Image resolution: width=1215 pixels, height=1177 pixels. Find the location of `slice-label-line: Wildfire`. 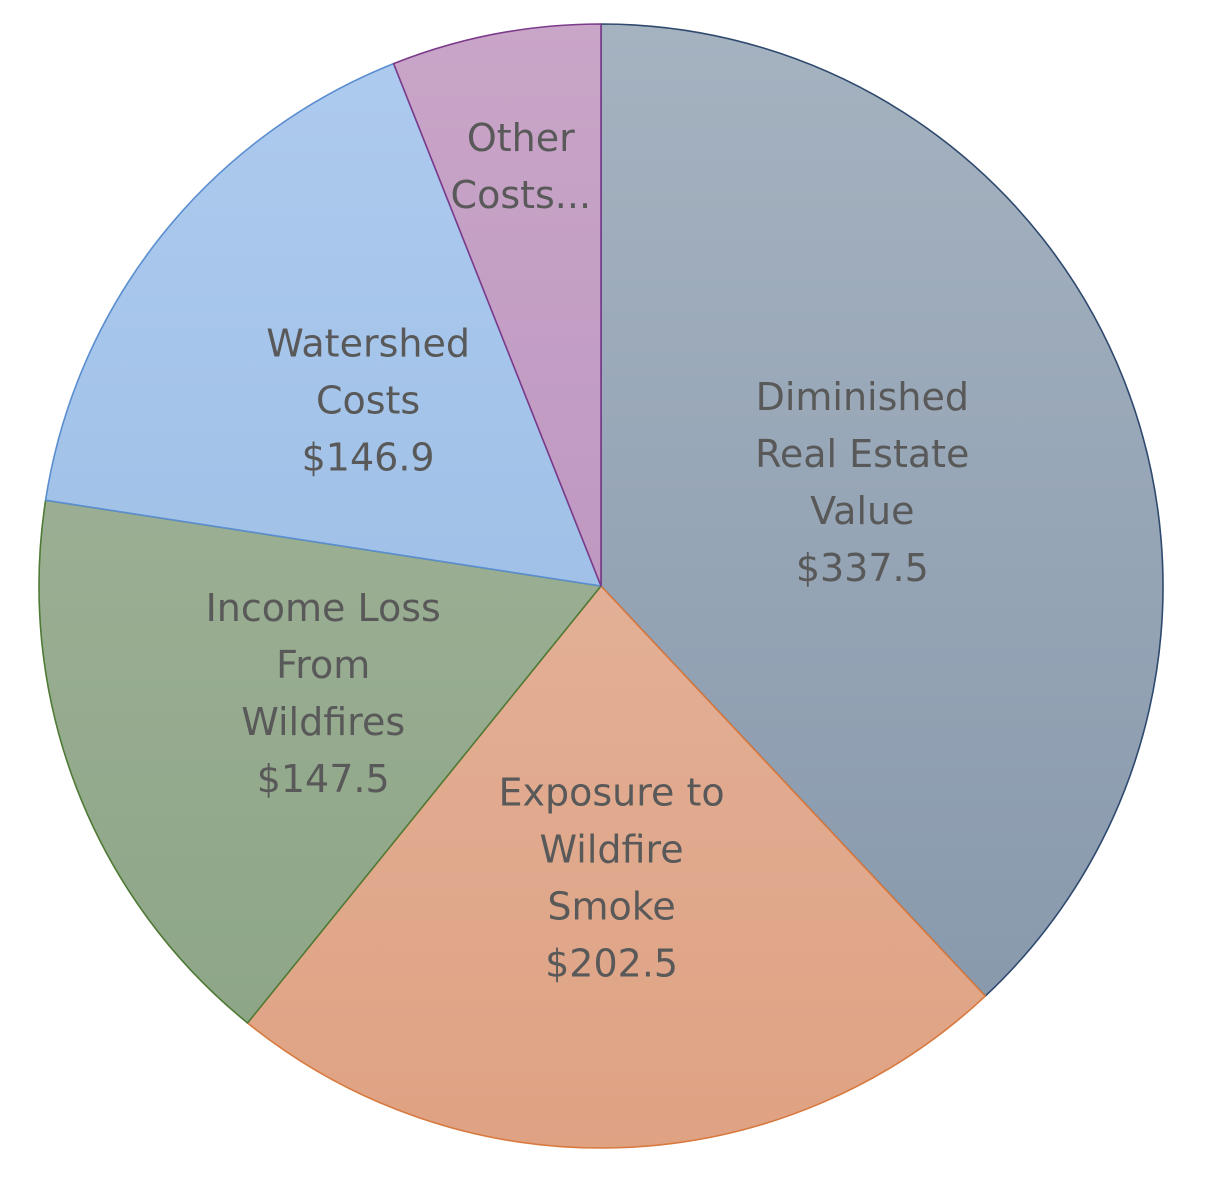

slice-label-line: Wildfire is located at coordinates (612, 850).